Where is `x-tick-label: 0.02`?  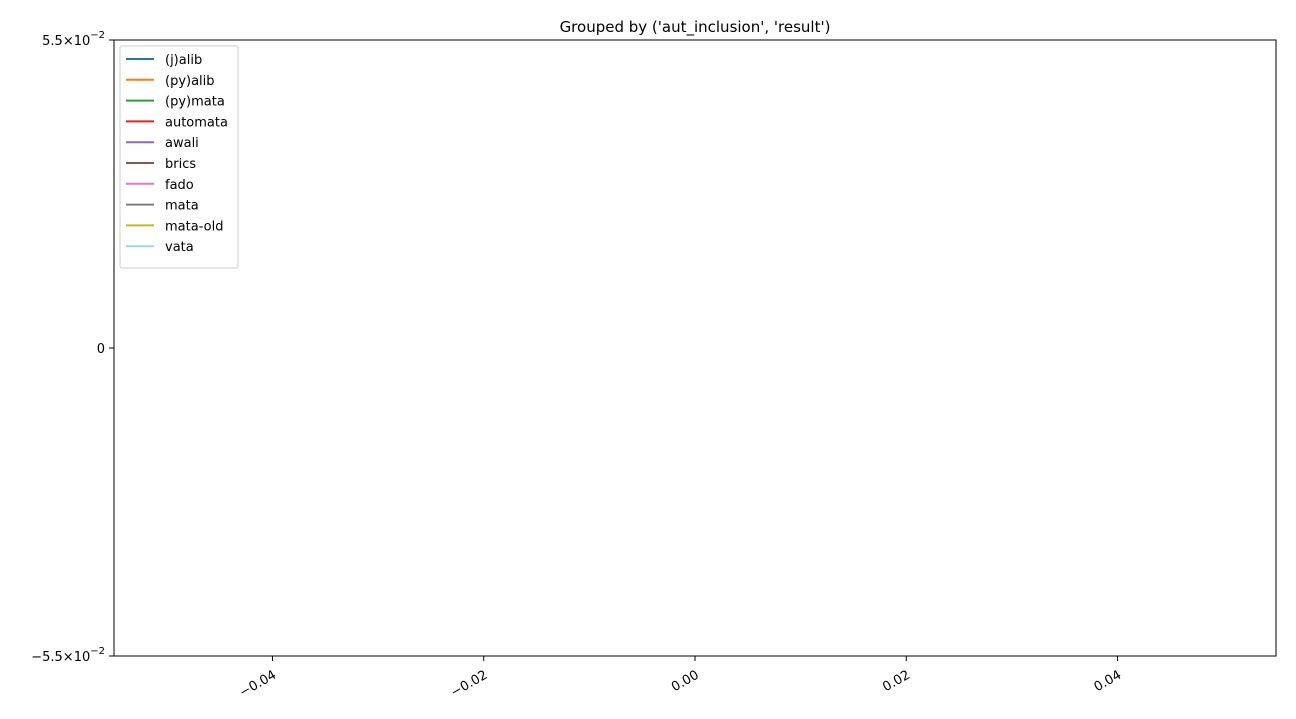 x-tick-label: 0.02 is located at coordinates (896, 681).